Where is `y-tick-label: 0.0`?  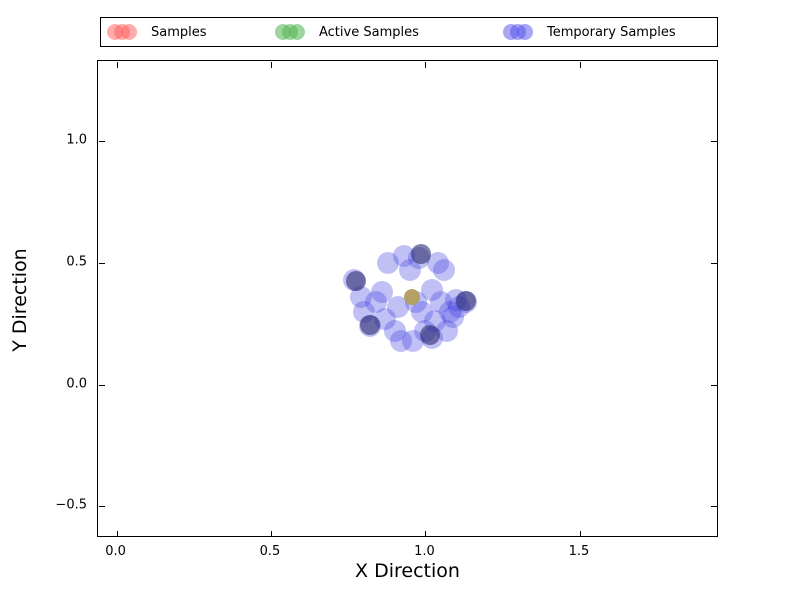
y-tick-label: 0.0 is located at coordinates (76, 384).